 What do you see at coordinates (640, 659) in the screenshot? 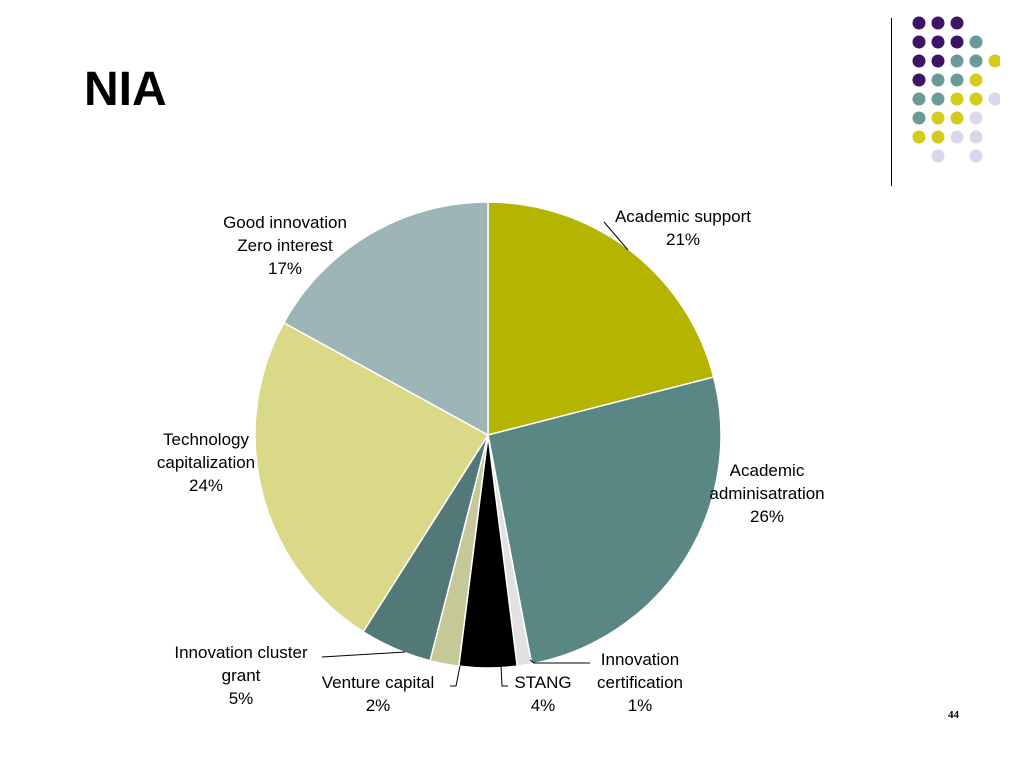
I see `slice-label-line: Innovation` at bounding box center [640, 659].